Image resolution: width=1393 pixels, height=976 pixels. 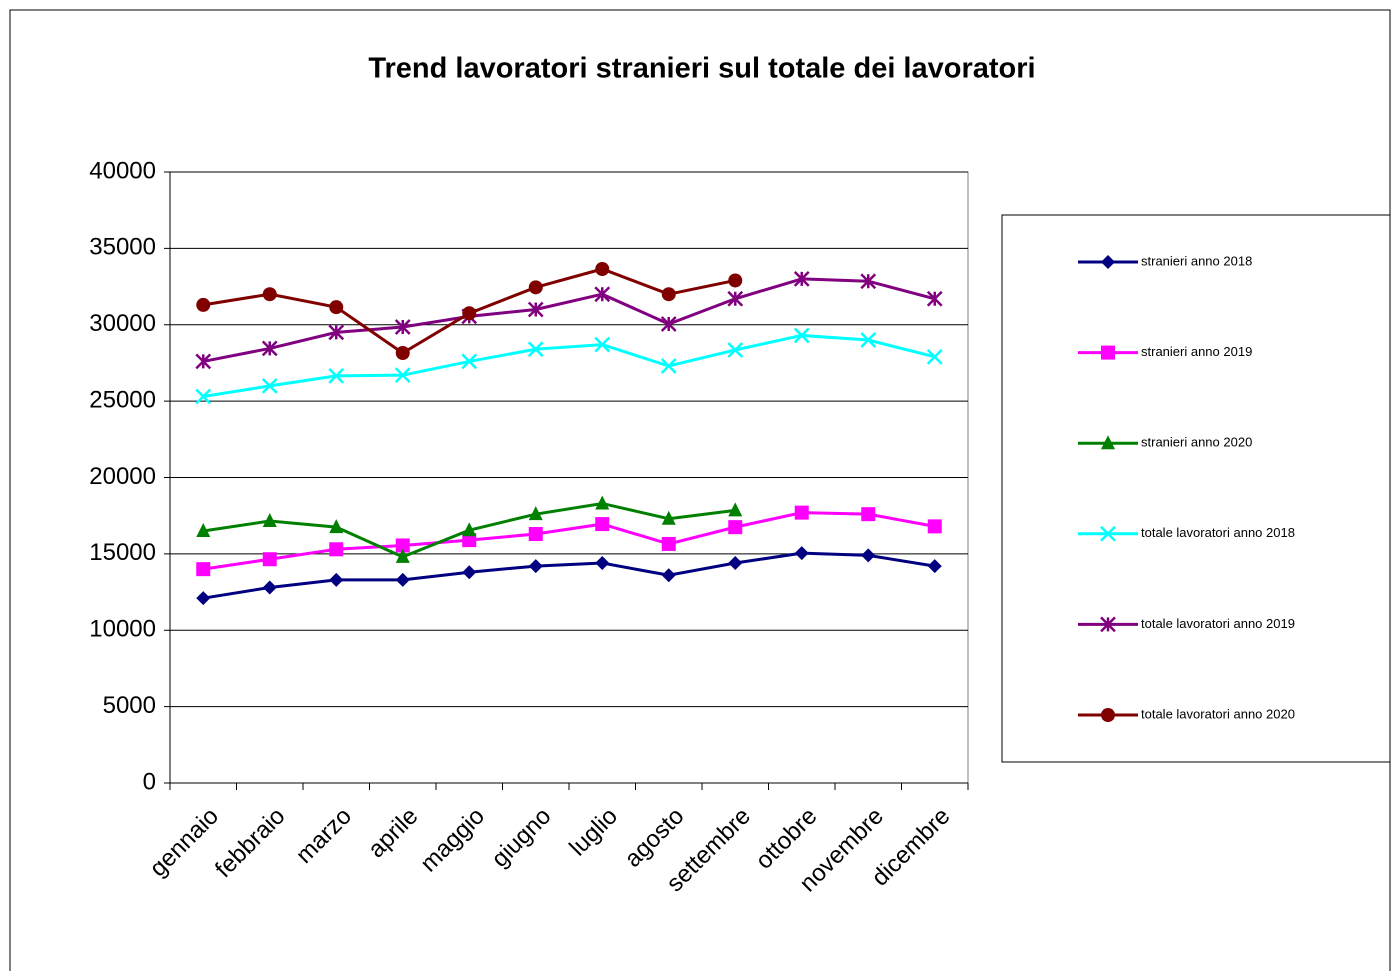 I want to click on y-tick-label: 5000, so click(x=129, y=705).